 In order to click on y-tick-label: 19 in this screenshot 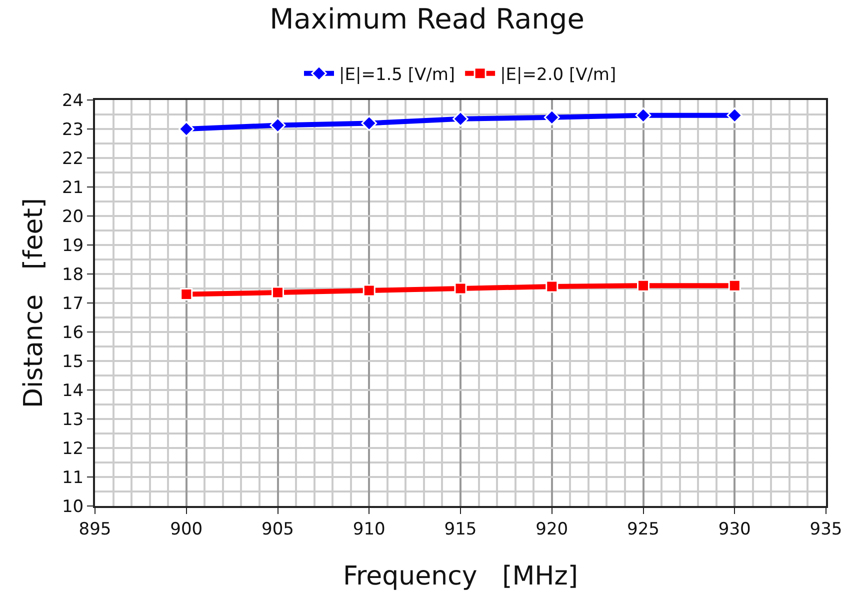, I will do `click(73, 246)`.